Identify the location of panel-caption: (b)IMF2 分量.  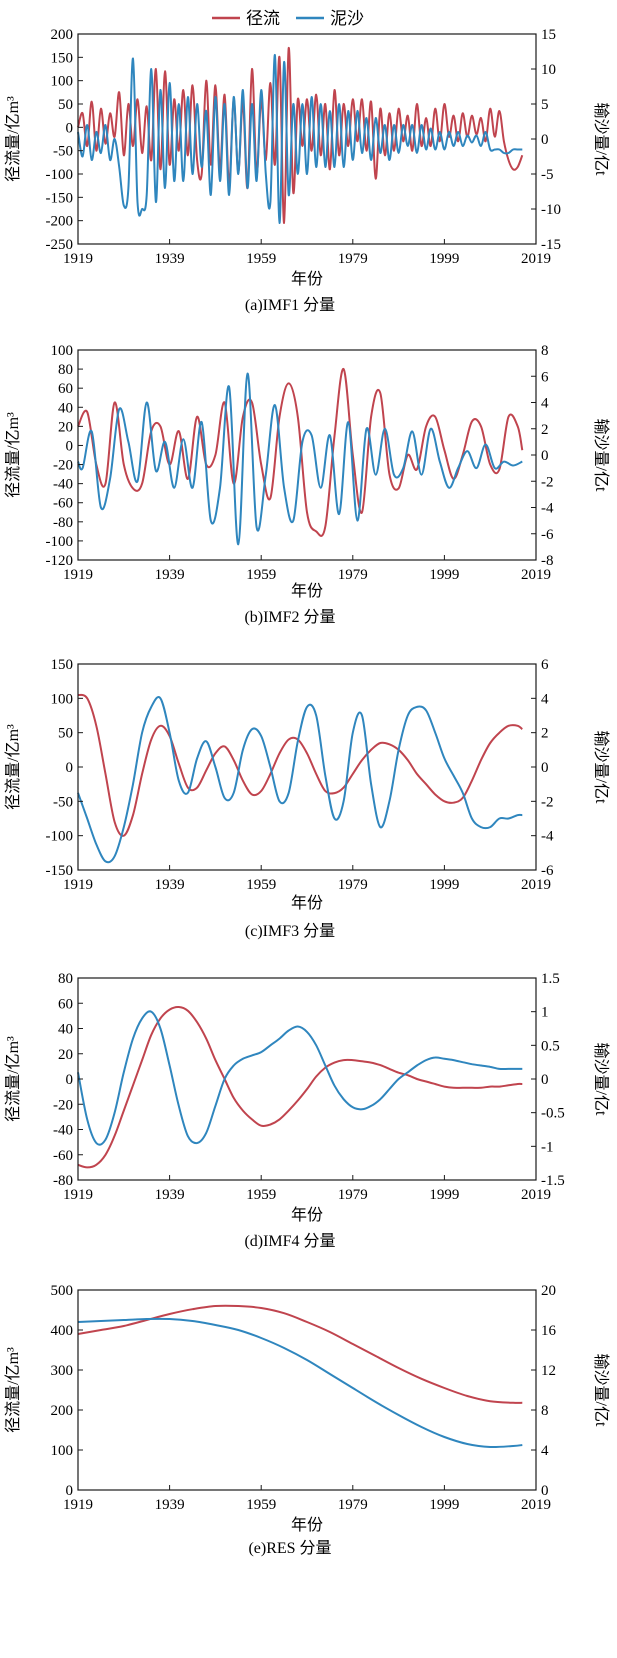
(289, 617).